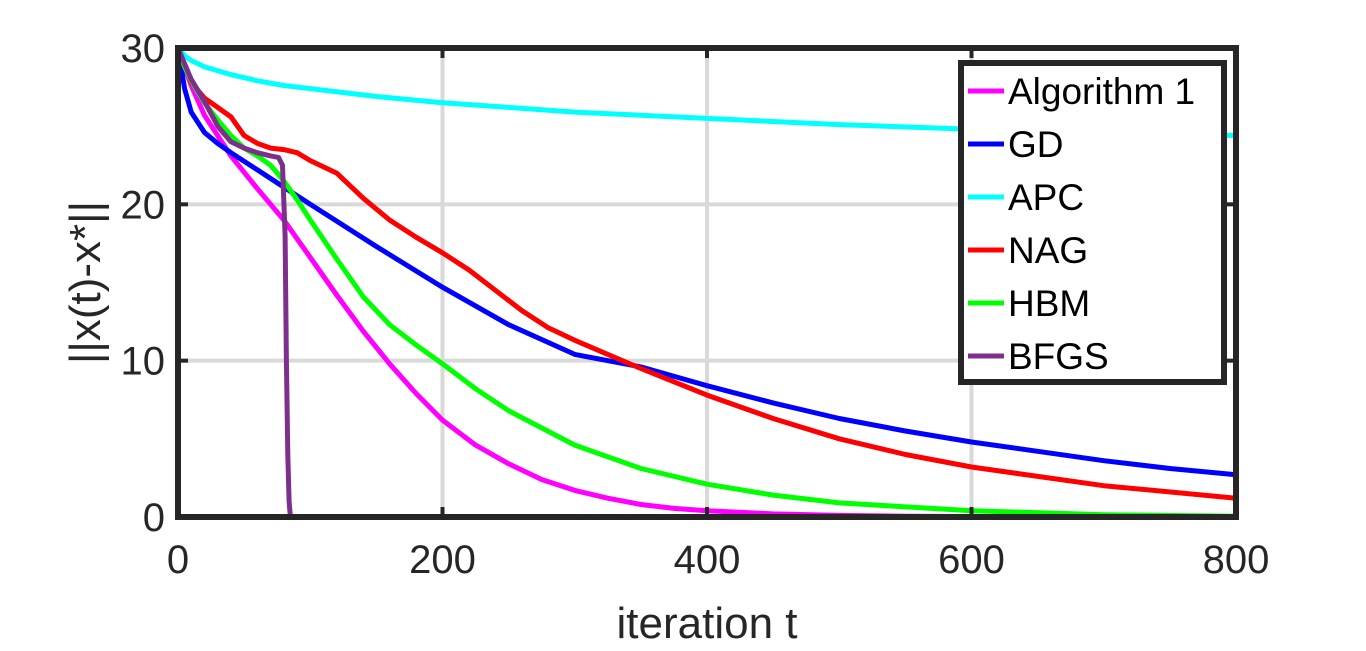  What do you see at coordinates (1049, 303) in the screenshot?
I see `legend-label: HBM` at bounding box center [1049, 303].